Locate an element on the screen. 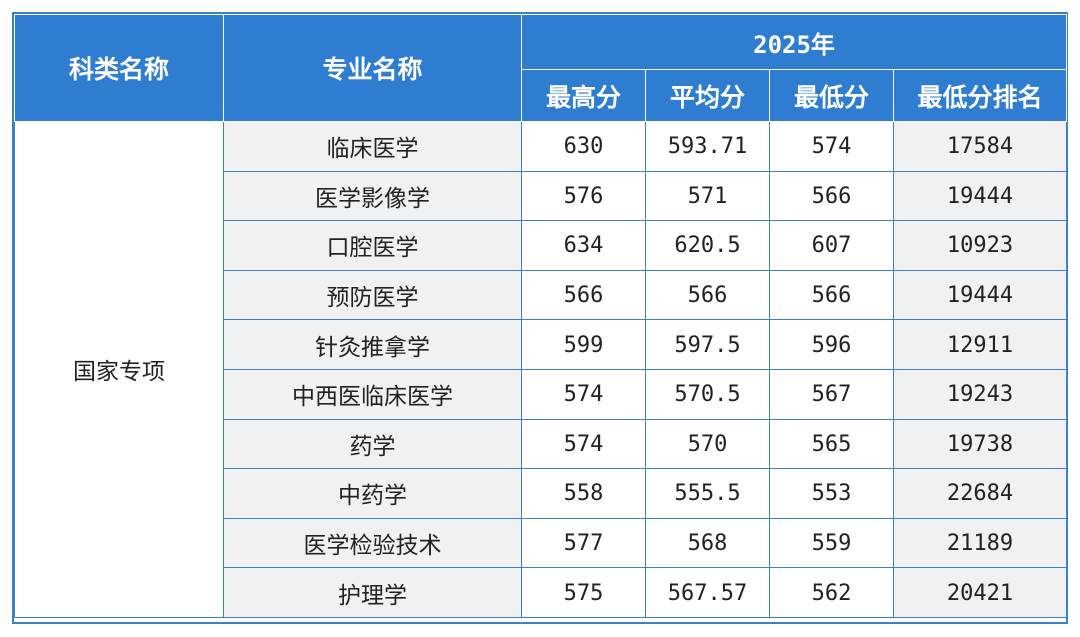 The width and height of the screenshot is (1080, 637). header-min-rank: 最低分排名 is located at coordinates (980, 95).